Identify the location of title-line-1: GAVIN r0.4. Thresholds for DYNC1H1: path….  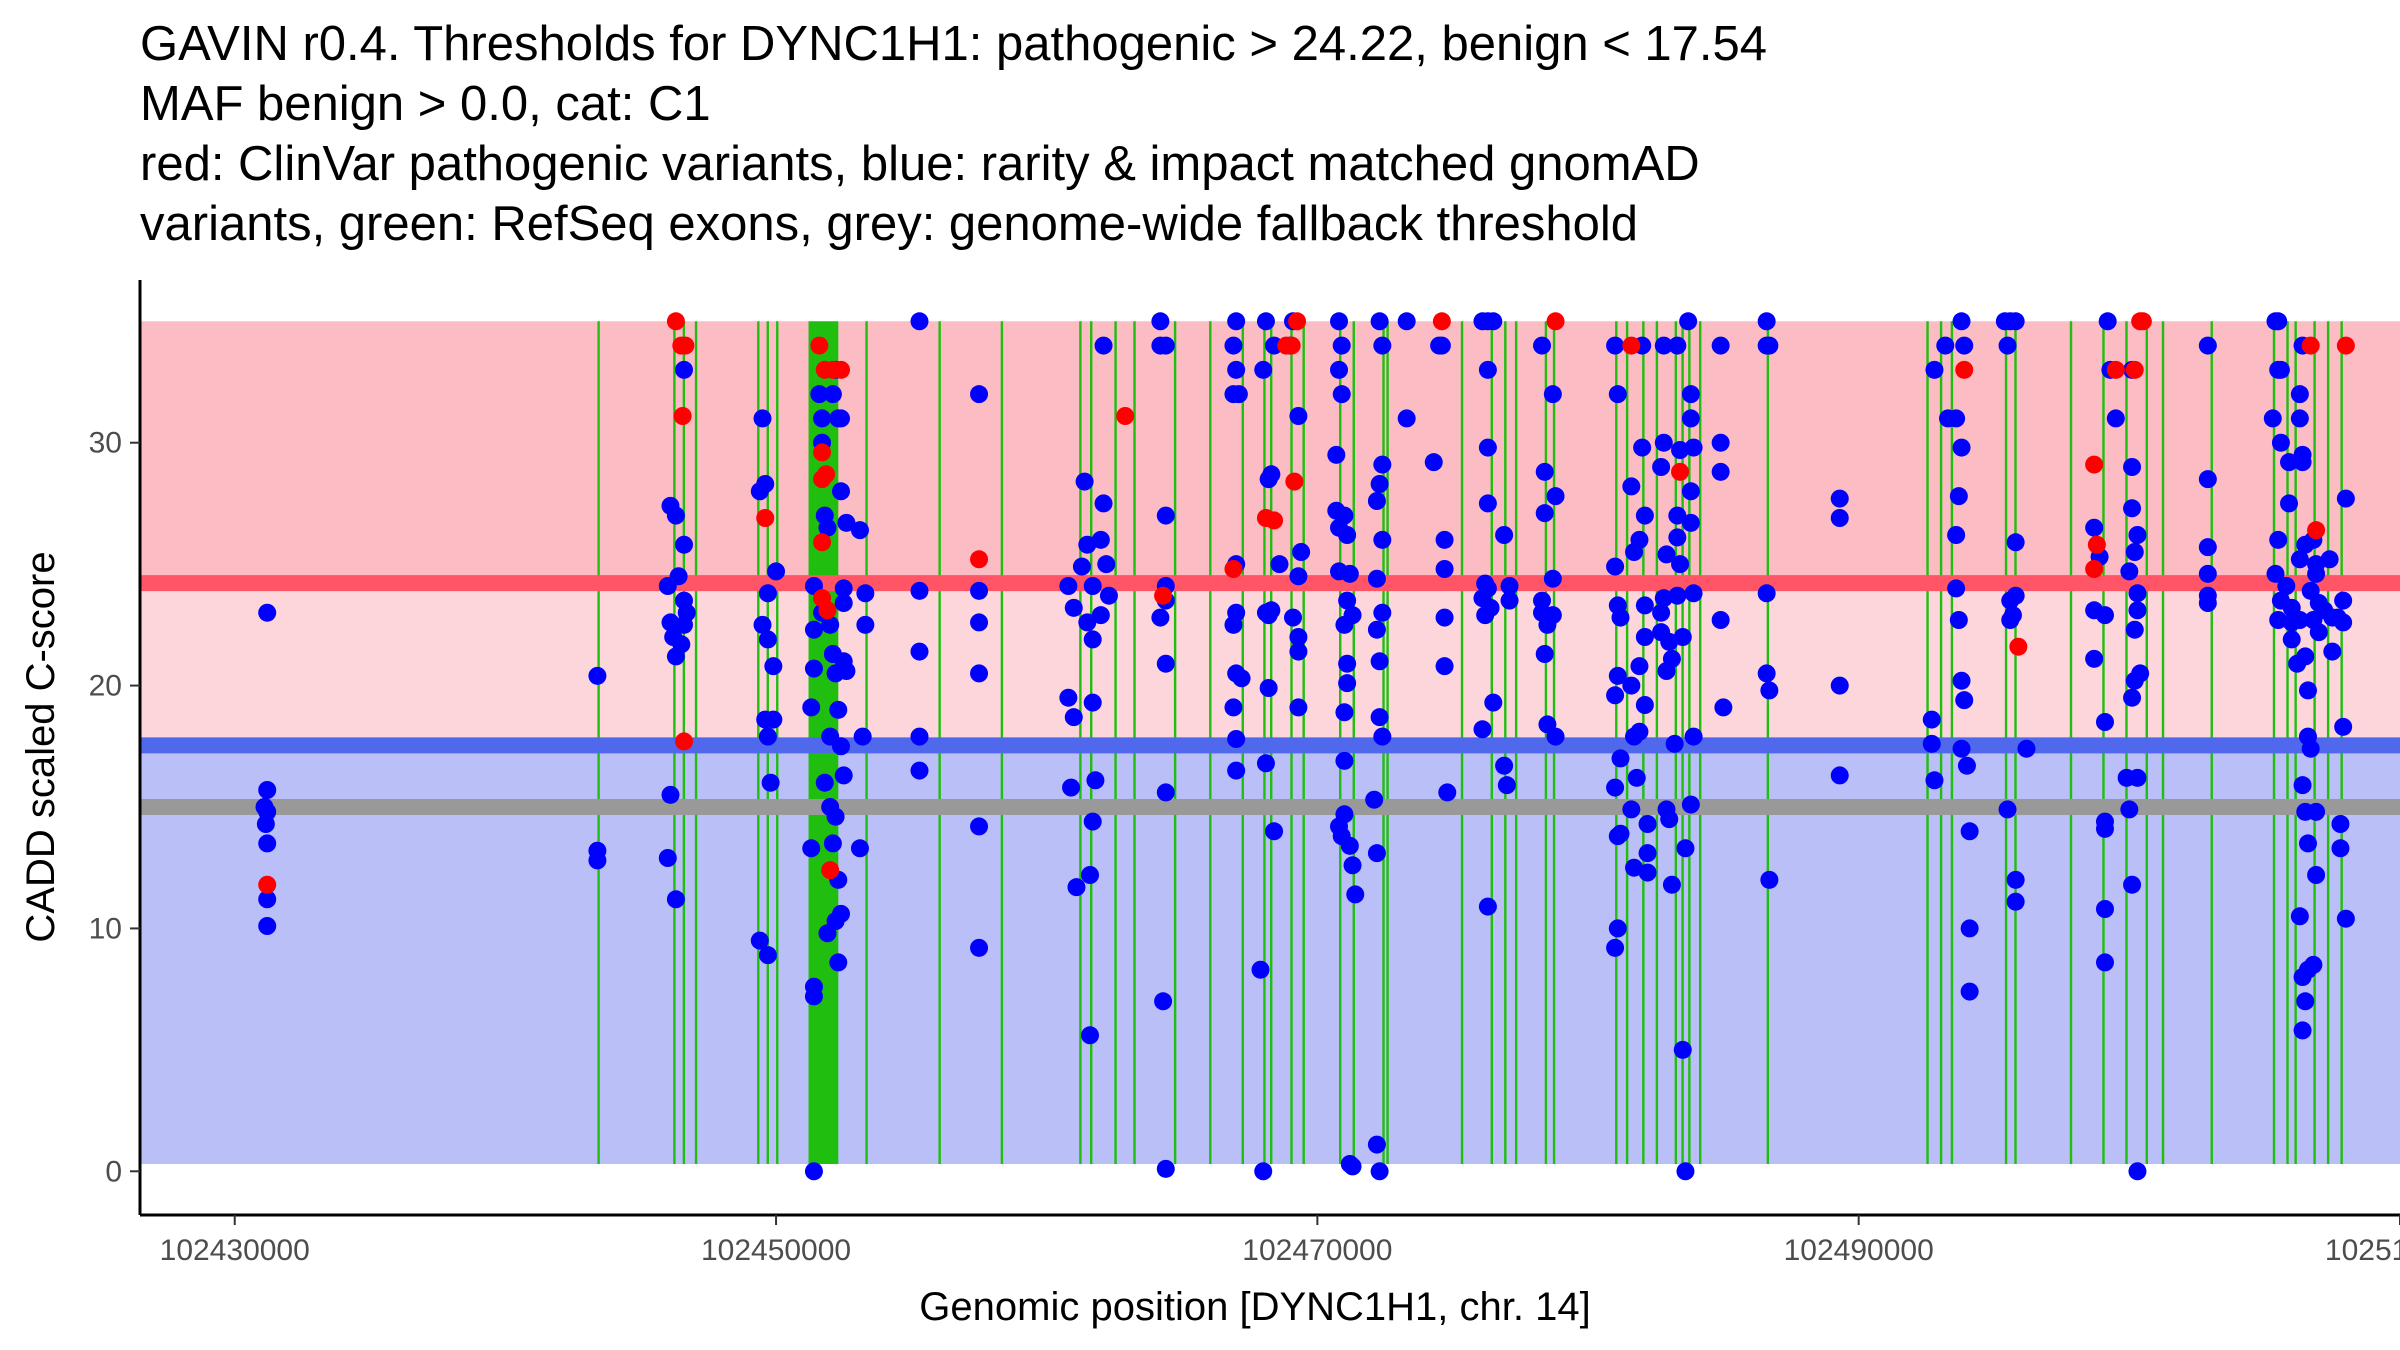
(954, 44).